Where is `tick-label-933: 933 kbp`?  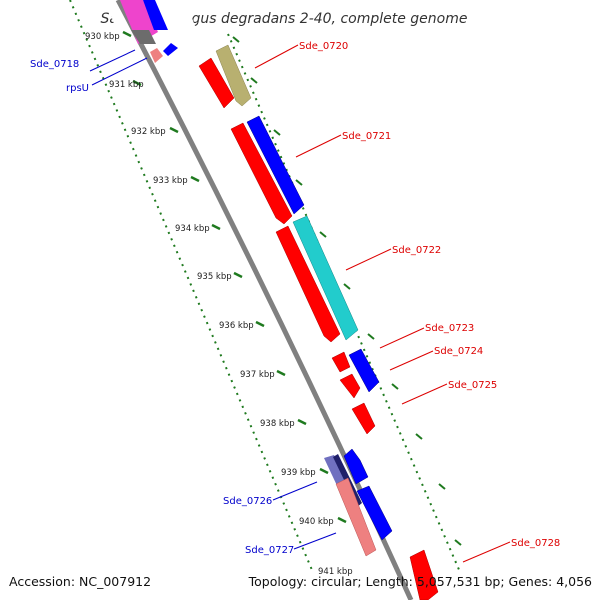 tick-label-933: 933 kbp is located at coordinates (170, 181).